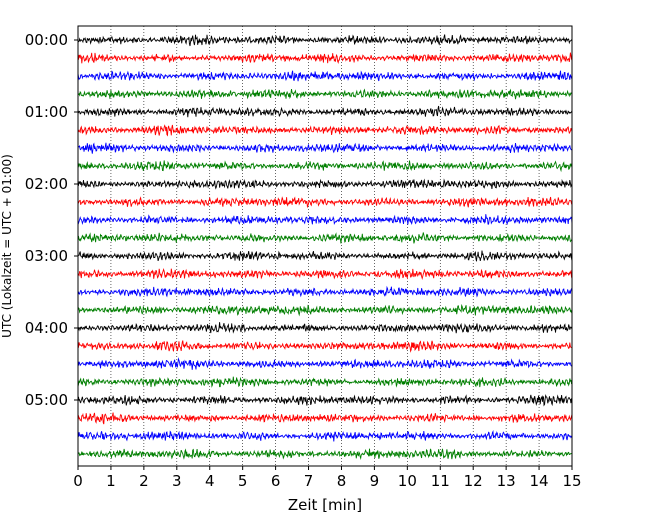  I want to click on x-tick-label-7: 7, so click(309, 481).